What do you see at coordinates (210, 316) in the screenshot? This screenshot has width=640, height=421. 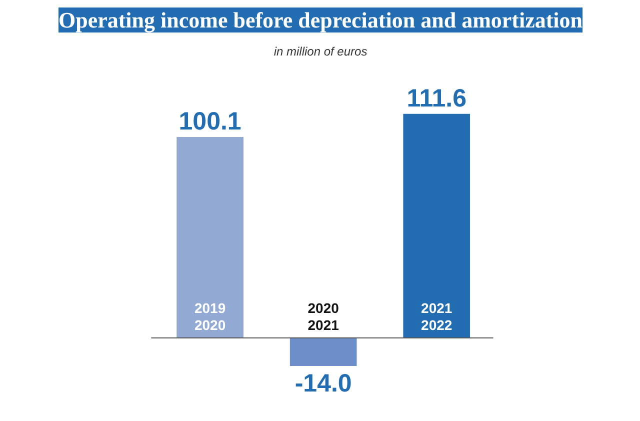 I see `x-tick-label: 2019 2020` at bounding box center [210, 316].